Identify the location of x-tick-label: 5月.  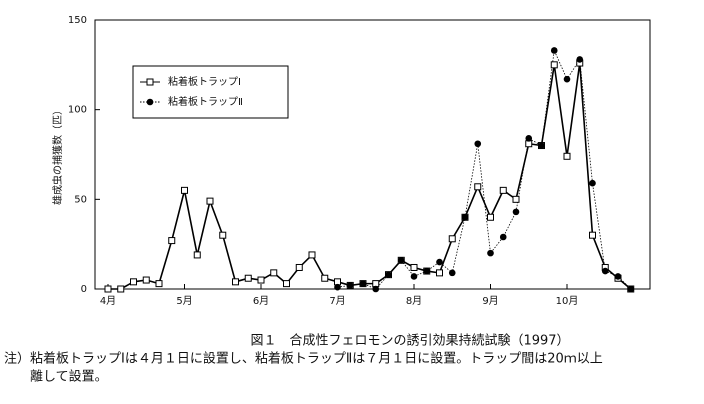
(184, 301).